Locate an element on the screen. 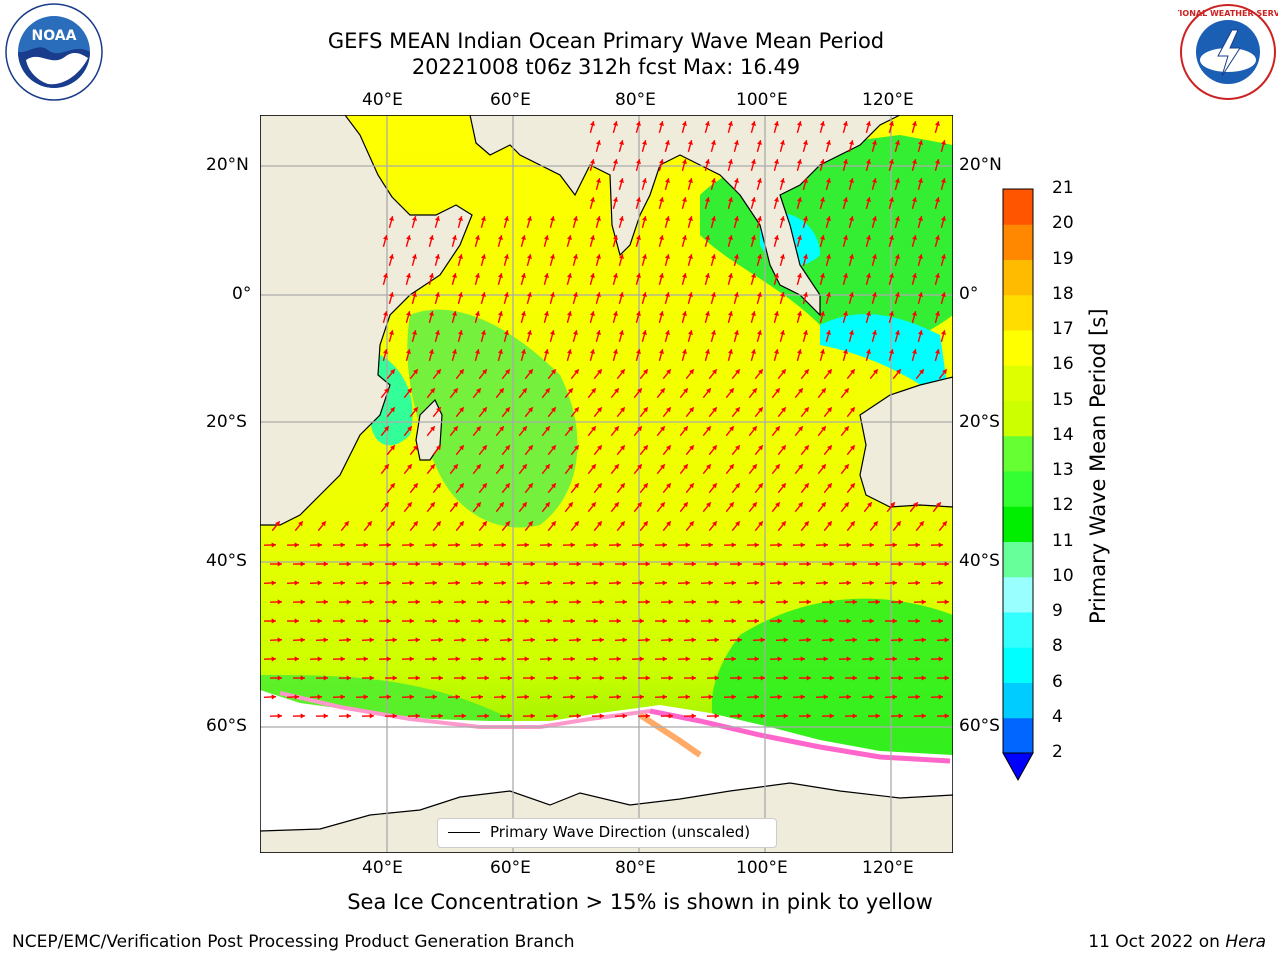  lat-tick-left: 40°S is located at coordinates (226, 561).